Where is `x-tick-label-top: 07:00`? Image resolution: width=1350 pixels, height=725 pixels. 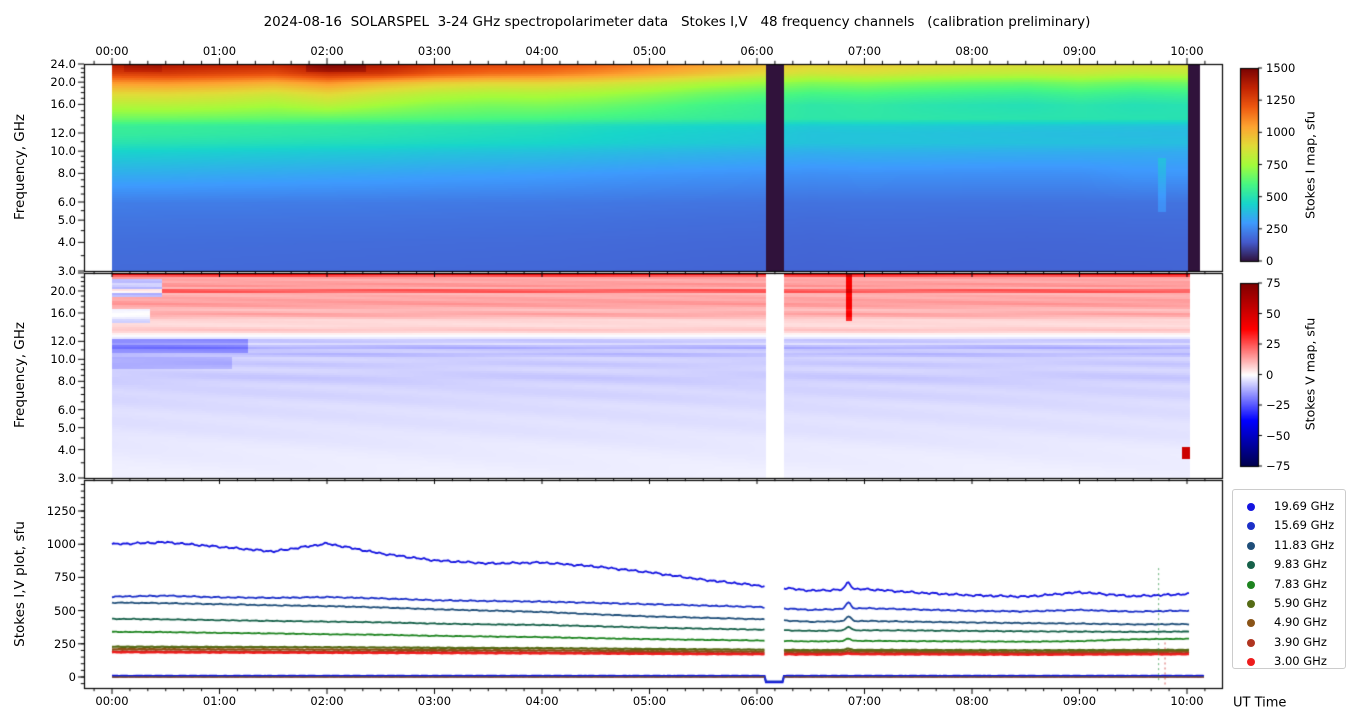 x-tick-label-top: 07:00 is located at coordinates (864, 51).